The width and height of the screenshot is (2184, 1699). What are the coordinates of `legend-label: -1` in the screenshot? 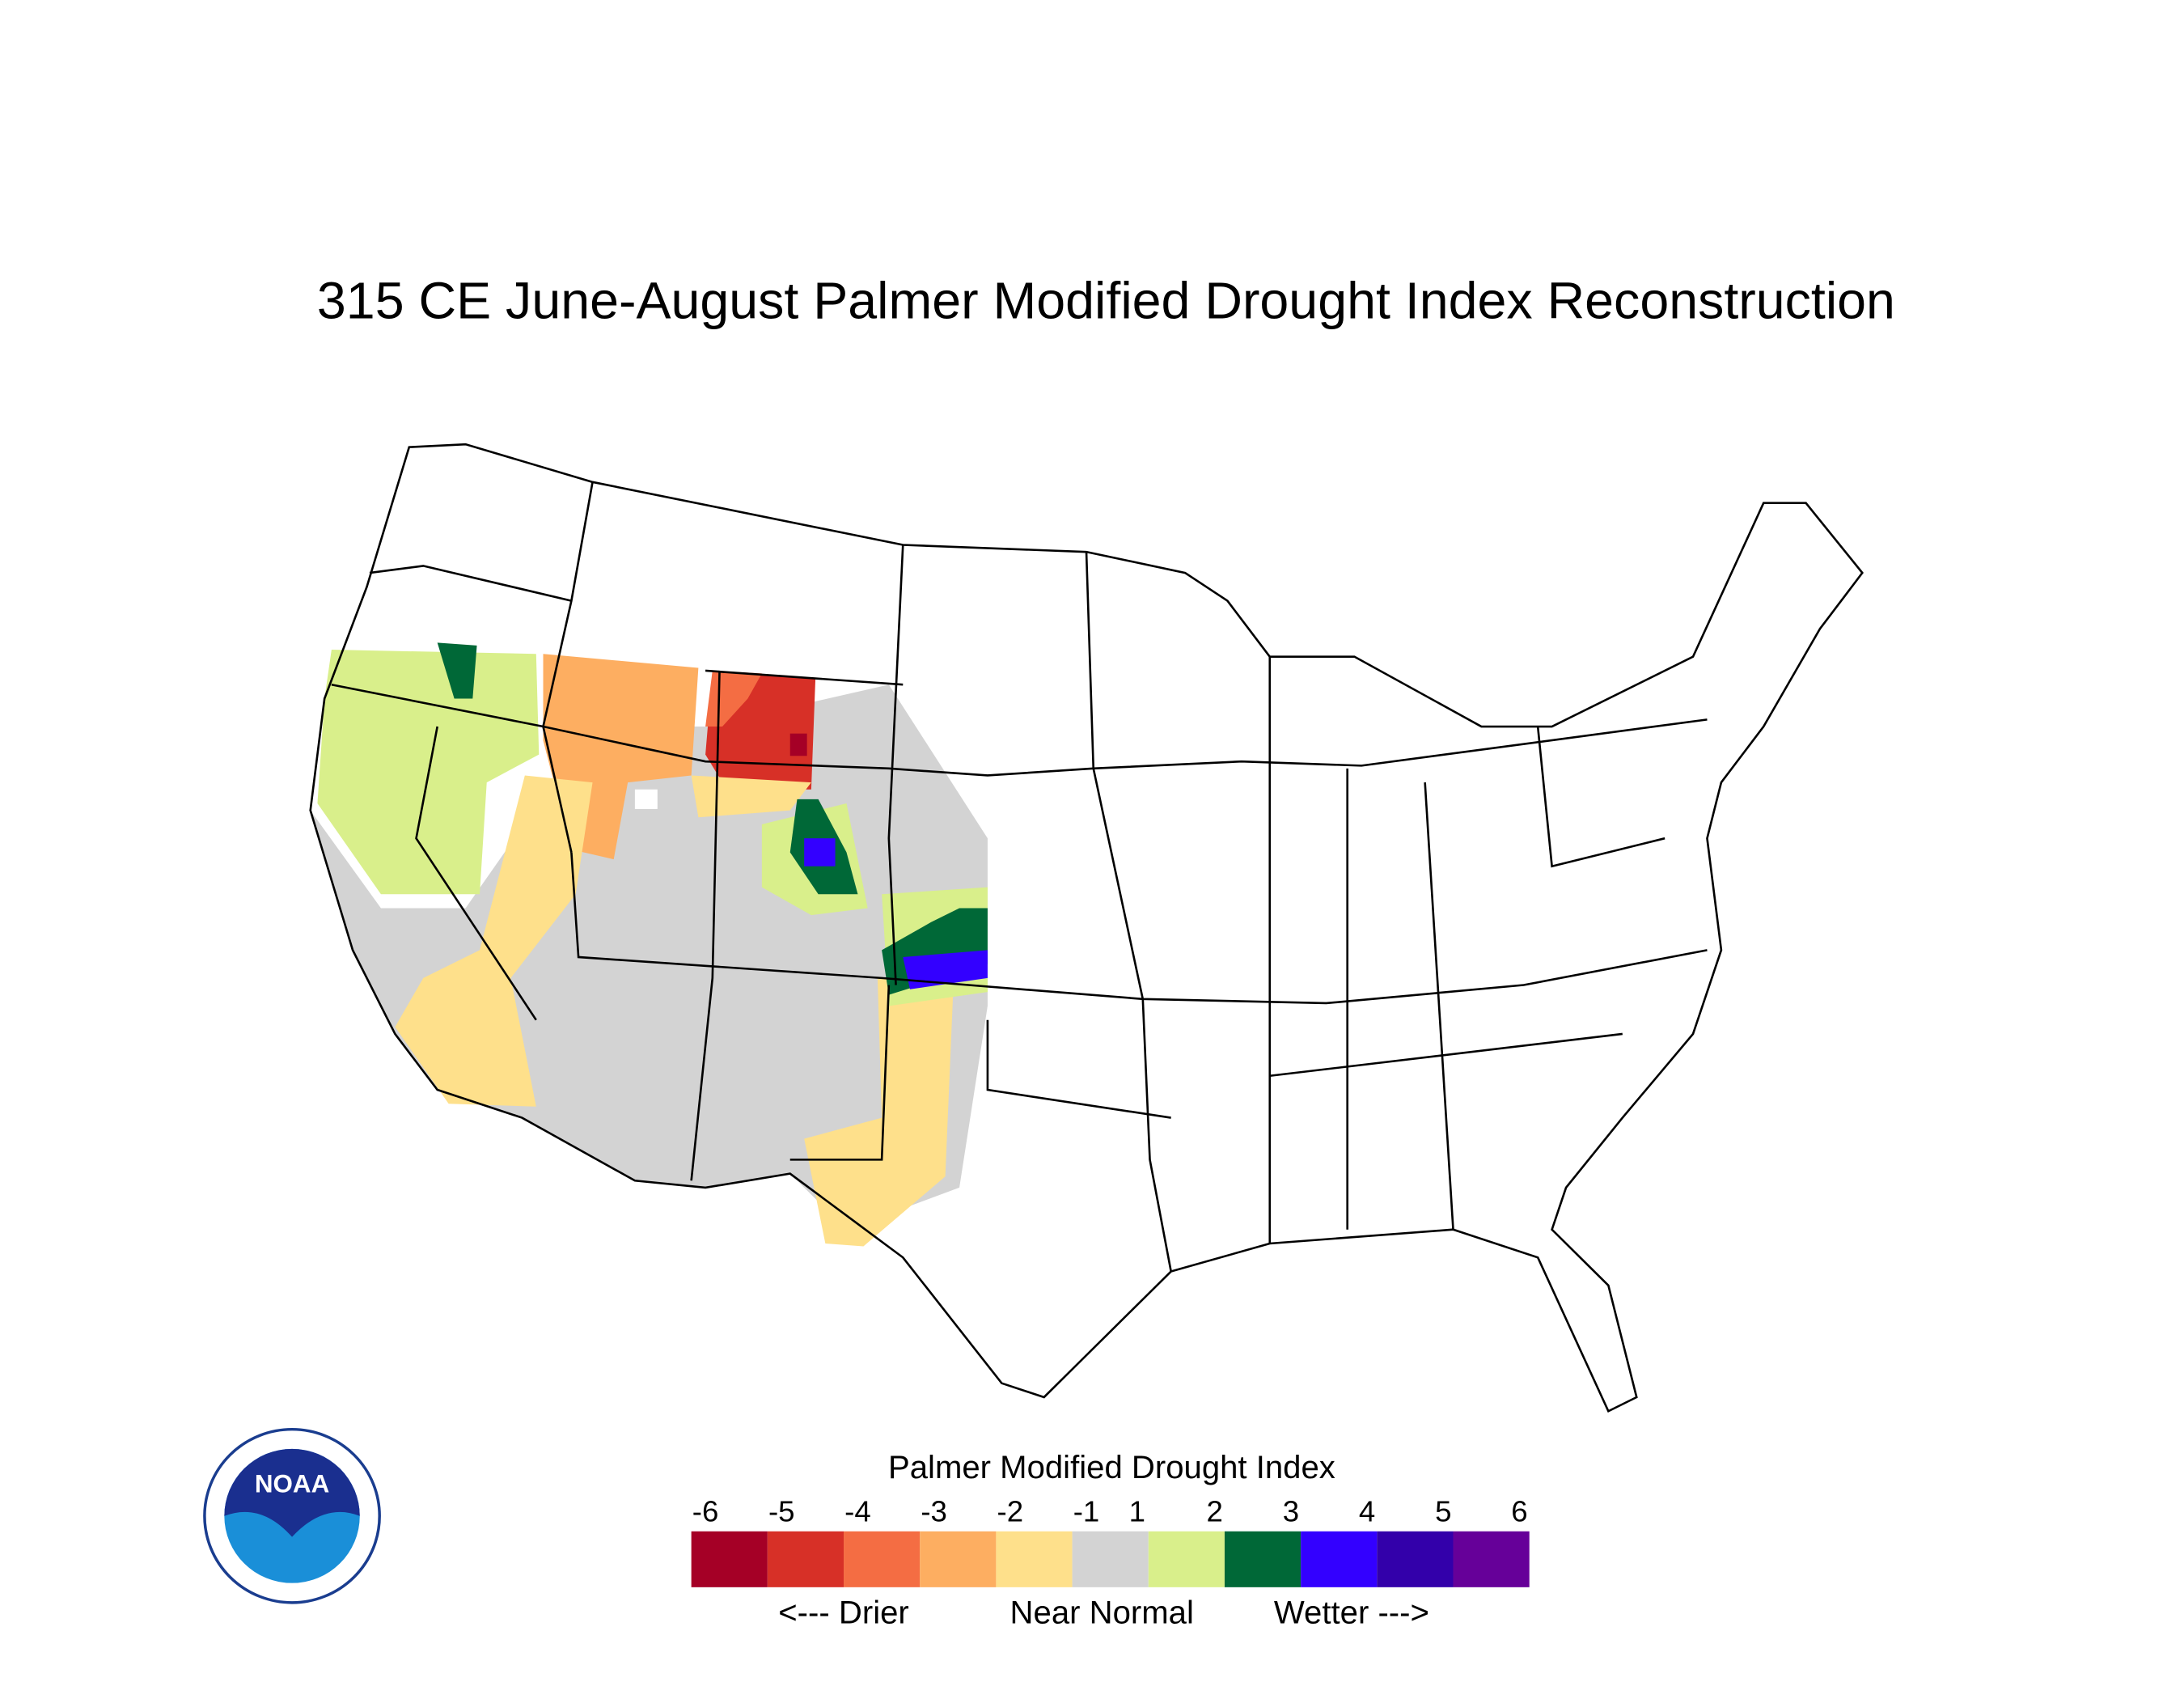 It's located at (1086, 1511).